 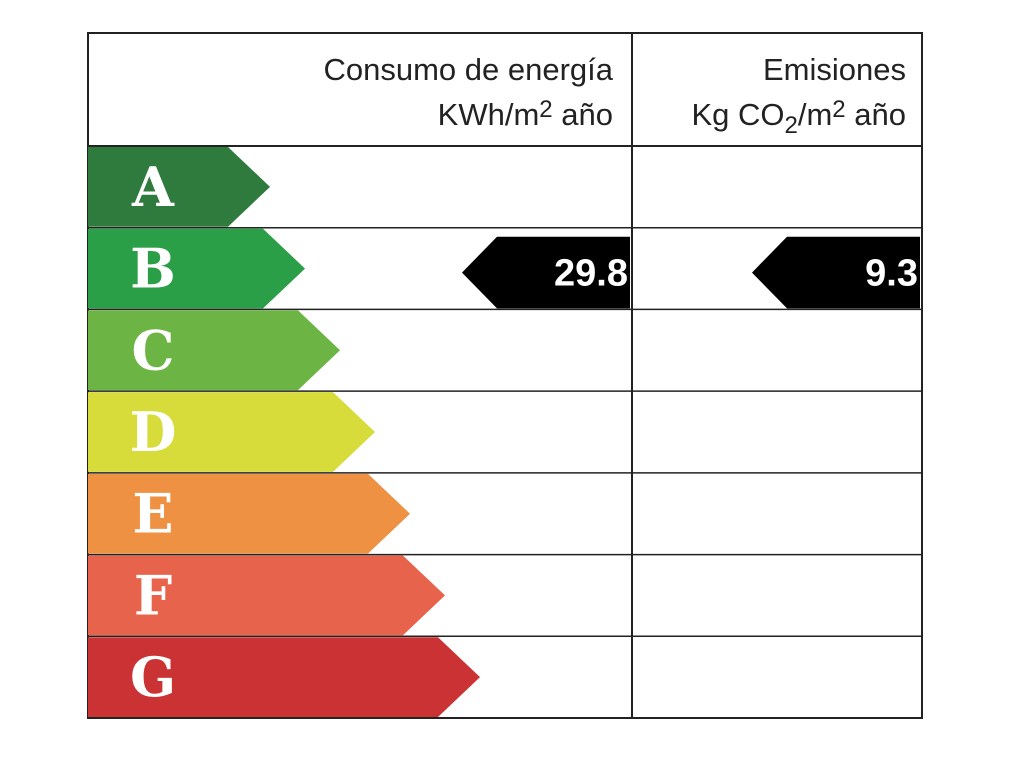 I want to click on rating-letter: F, so click(x=153, y=595).